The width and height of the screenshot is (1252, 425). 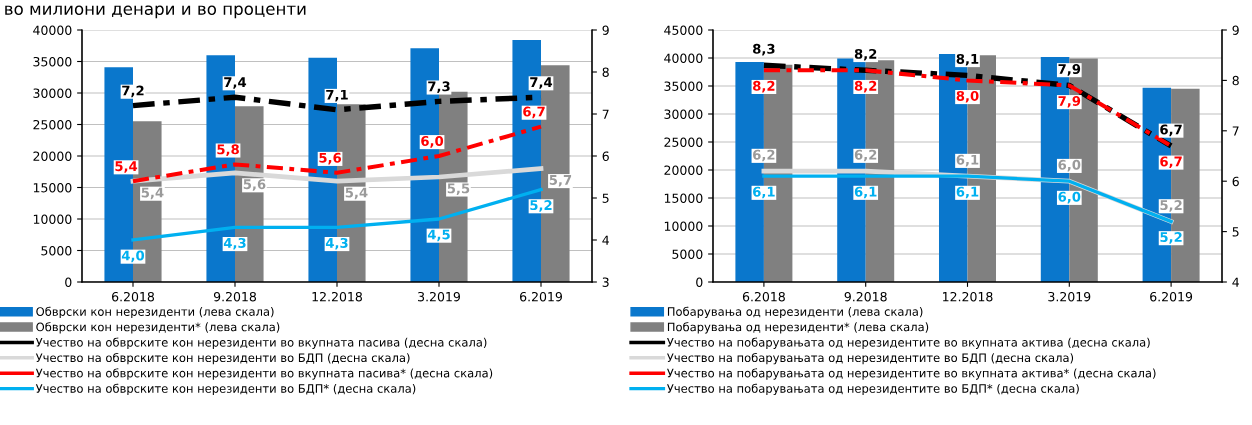 What do you see at coordinates (155, 12) in the screenshot?
I see `chart-title: во милиони денари и во проценти` at bounding box center [155, 12].